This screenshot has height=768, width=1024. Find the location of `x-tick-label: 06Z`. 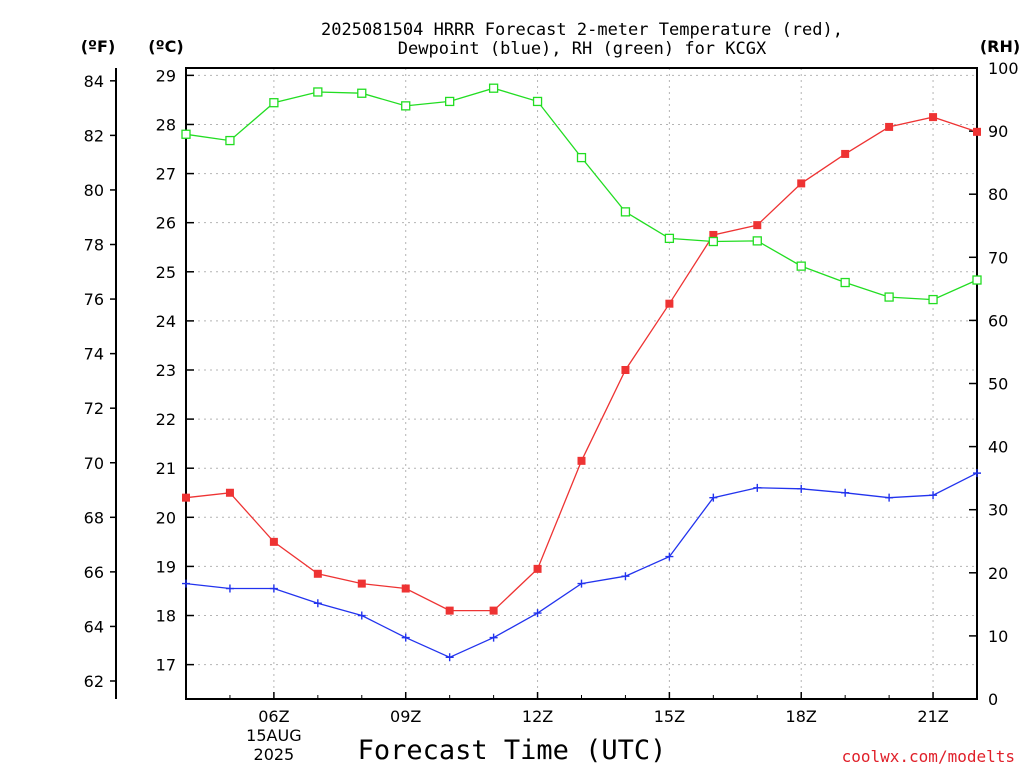

x-tick-label: 06Z is located at coordinates (273, 716).